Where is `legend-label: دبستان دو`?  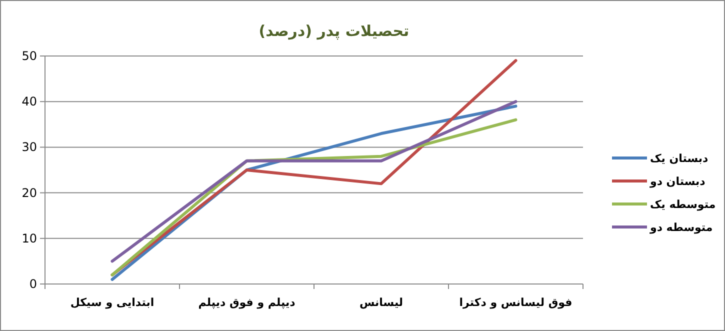
legend-label: دبستان دو is located at coordinates (677, 181).